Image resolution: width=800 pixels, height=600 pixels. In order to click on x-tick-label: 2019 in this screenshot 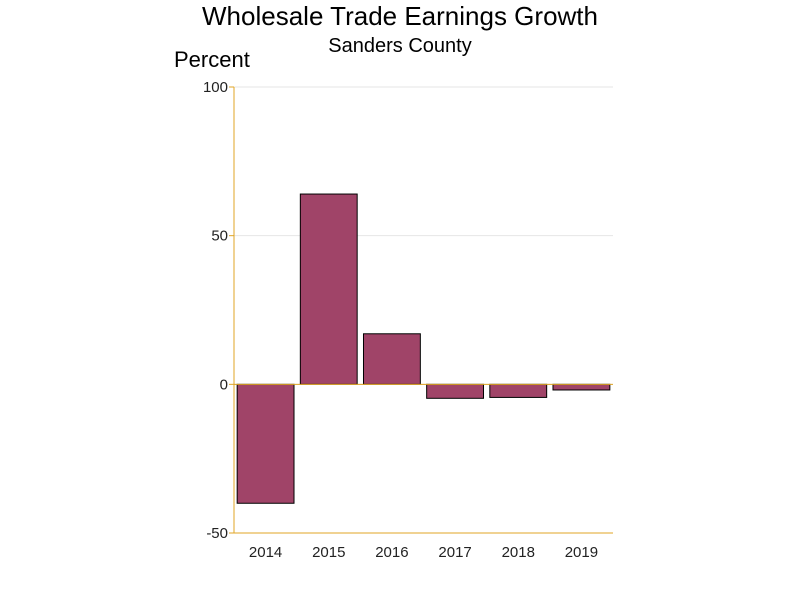, I will do `click(581, 552)`.